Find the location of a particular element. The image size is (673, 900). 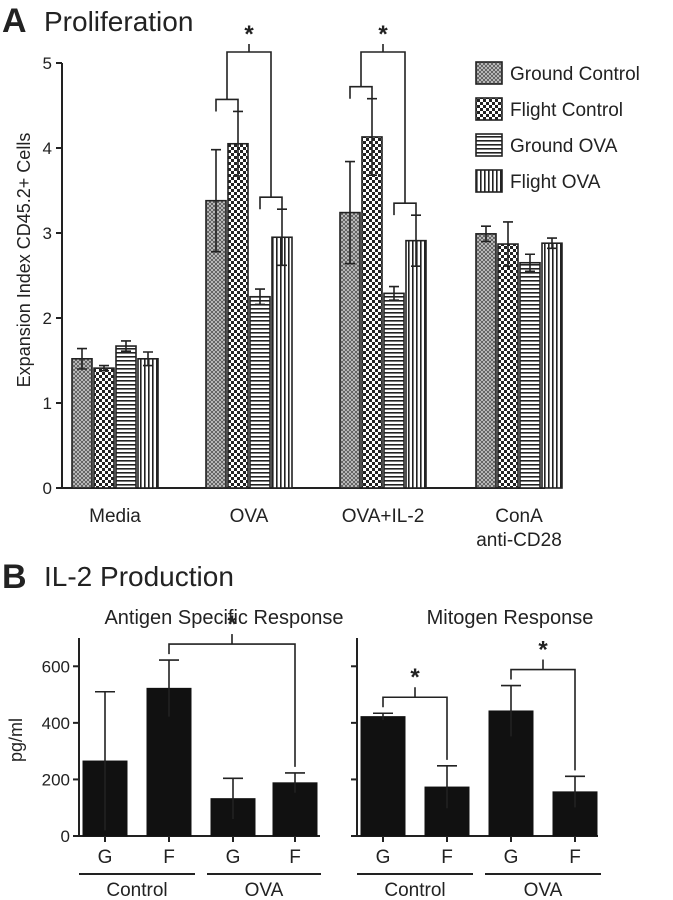

panel-b-y-axis-label: pg/ml is located at coordinates (16, 740).